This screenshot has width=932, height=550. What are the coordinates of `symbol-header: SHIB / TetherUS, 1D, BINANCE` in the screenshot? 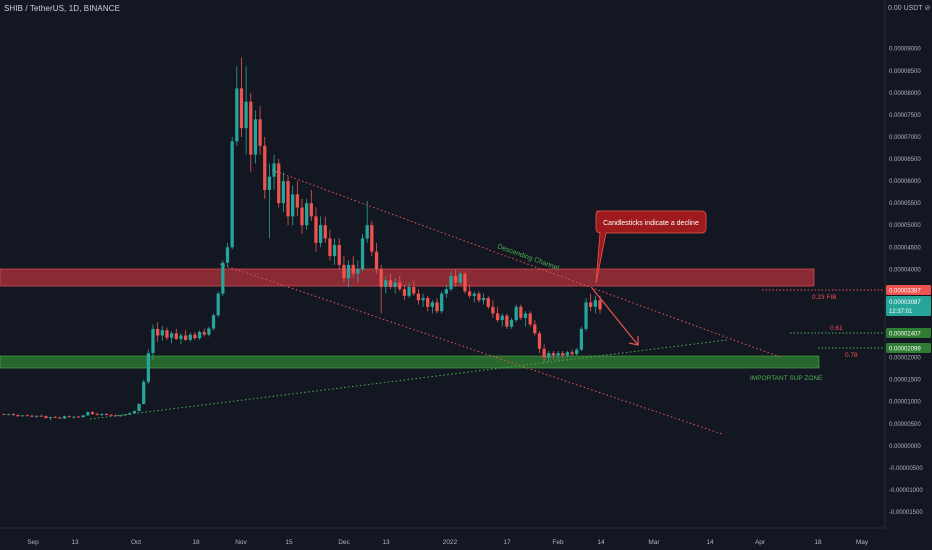 It's located at (62, 8).